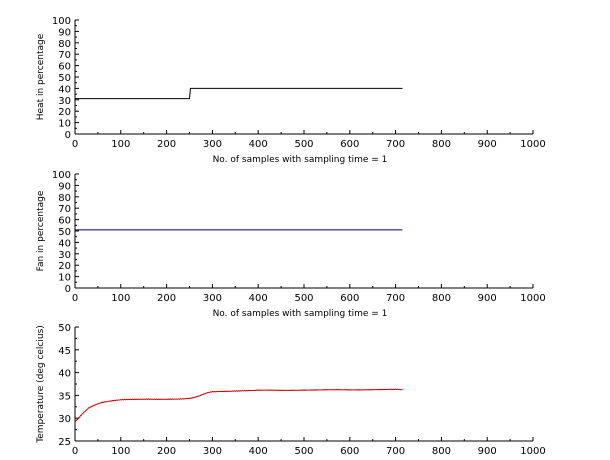  Describe the element at coordinates (41, 230) in the screenshot. I see `y-axis-label: Fan in percentage` at that location.